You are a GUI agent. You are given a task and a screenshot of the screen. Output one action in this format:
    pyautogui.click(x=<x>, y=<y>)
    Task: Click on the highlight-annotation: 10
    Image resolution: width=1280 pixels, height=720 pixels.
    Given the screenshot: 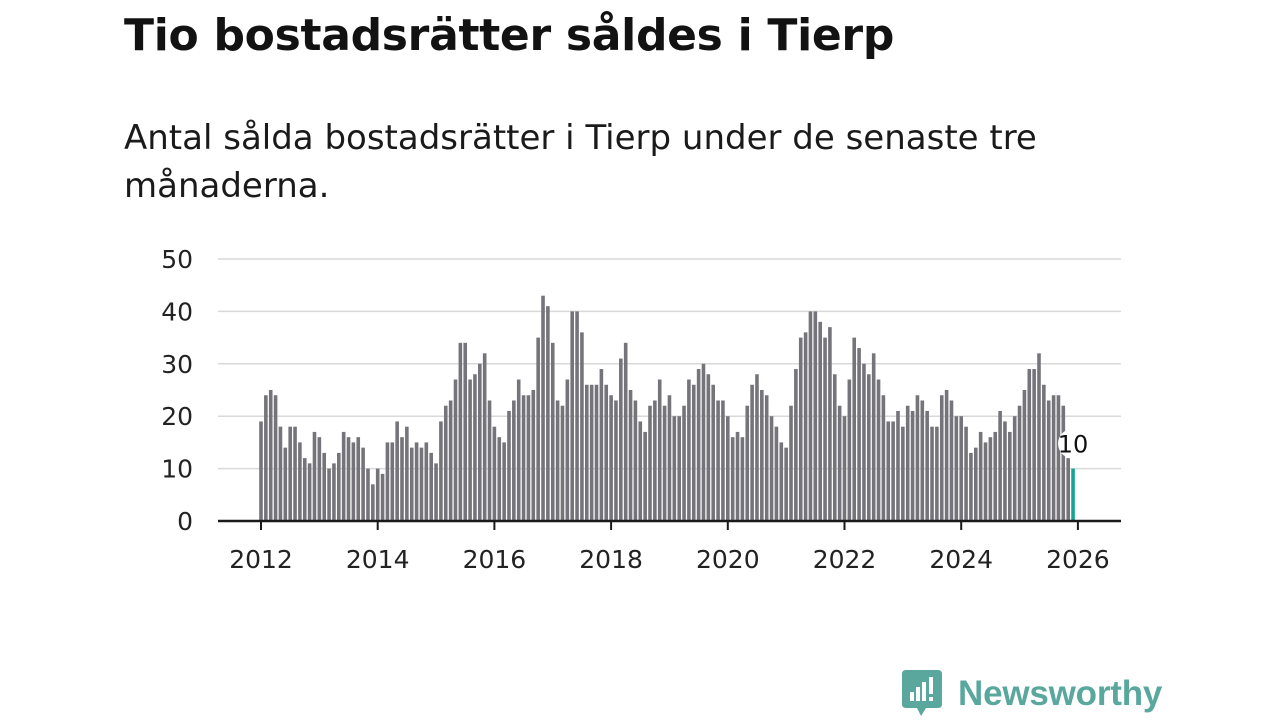 What is the action you would take?
    pyautogui.click(x=1073, y=443)
    